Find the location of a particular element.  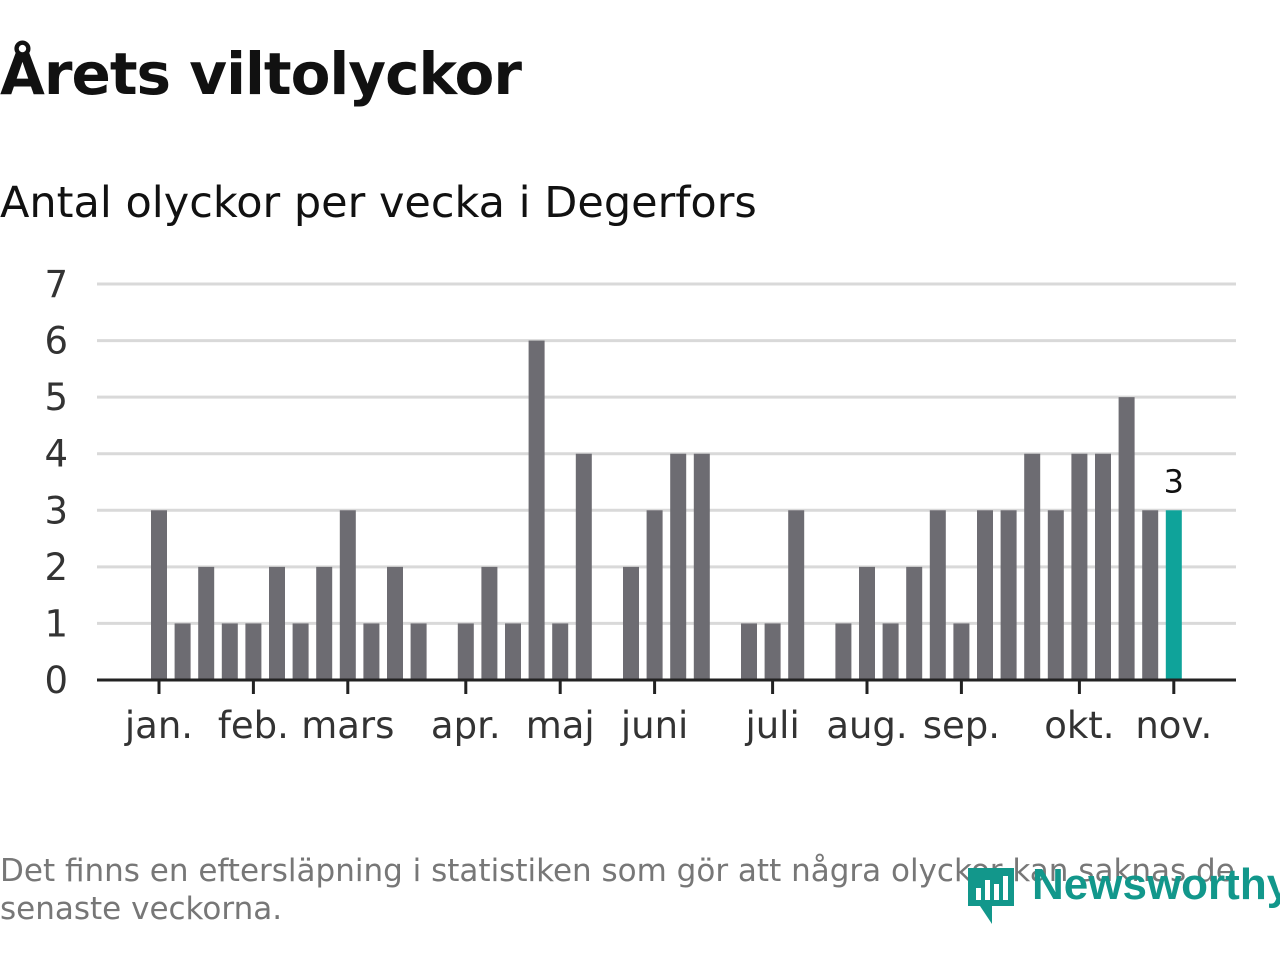

x-tick-label: aug. is located at coordinates (866, 725).